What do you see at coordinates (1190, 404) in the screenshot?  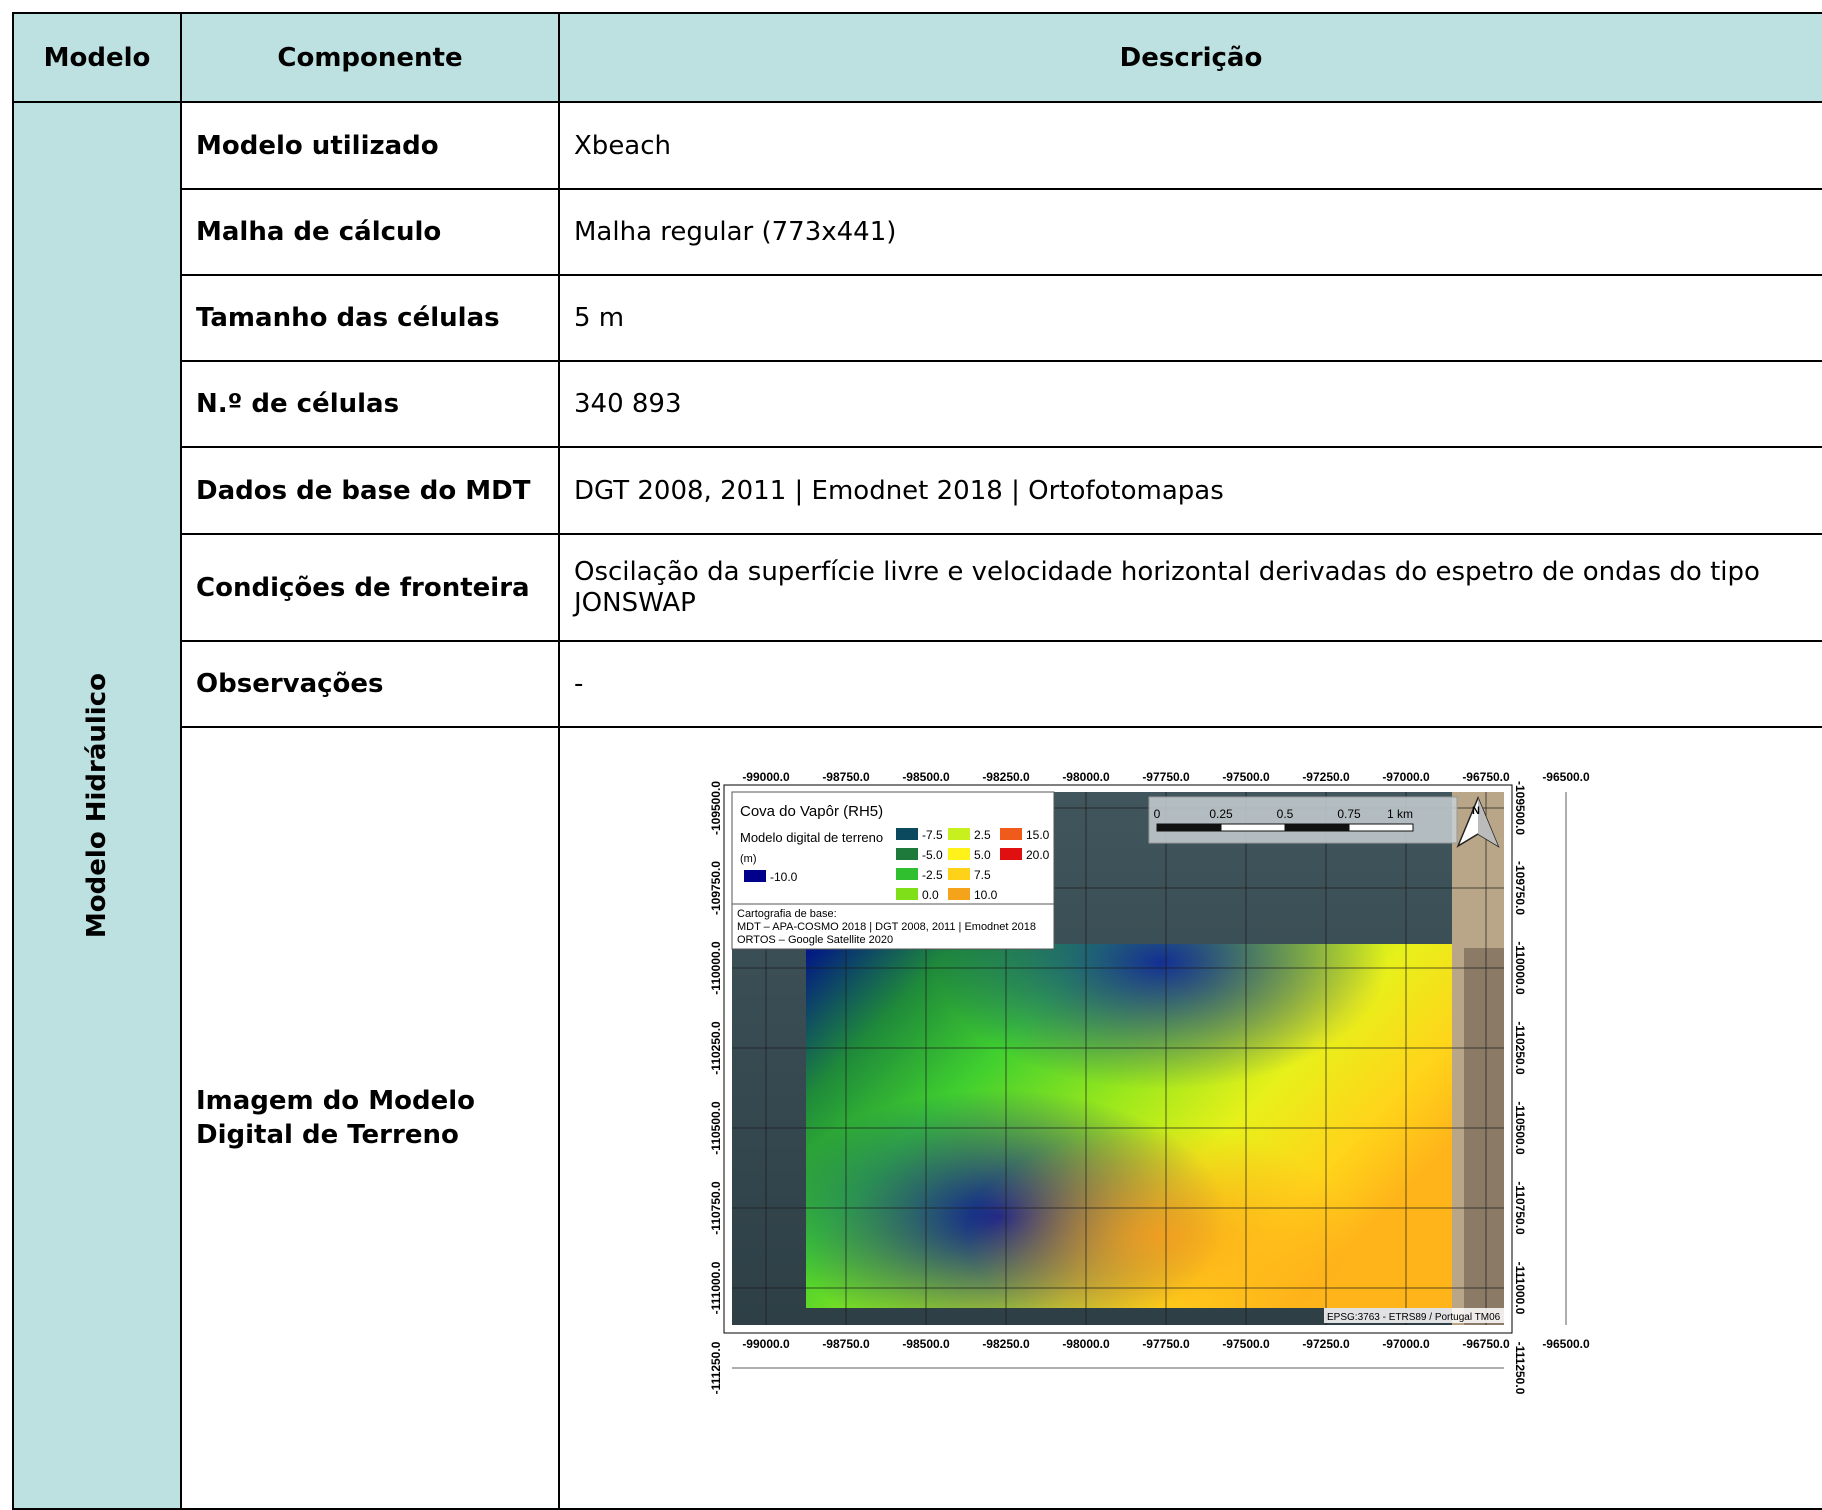 I see `row-value: 340 893` at bounding box center [1190, 404].